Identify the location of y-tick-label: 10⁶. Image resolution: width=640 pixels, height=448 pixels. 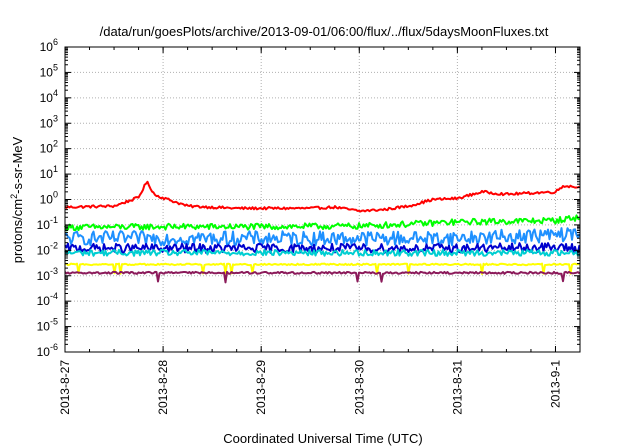
(49, 45).